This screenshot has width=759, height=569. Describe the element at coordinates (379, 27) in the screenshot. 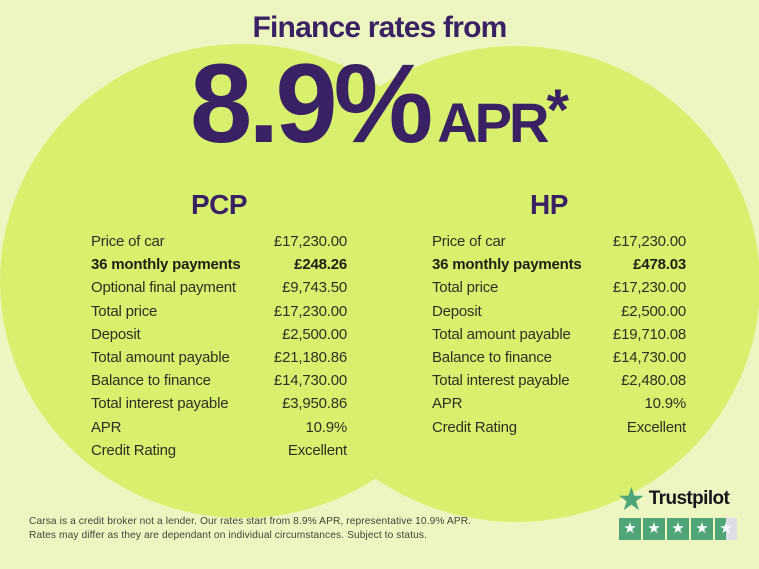

I see `banner-title: Finance rates from` at that location.